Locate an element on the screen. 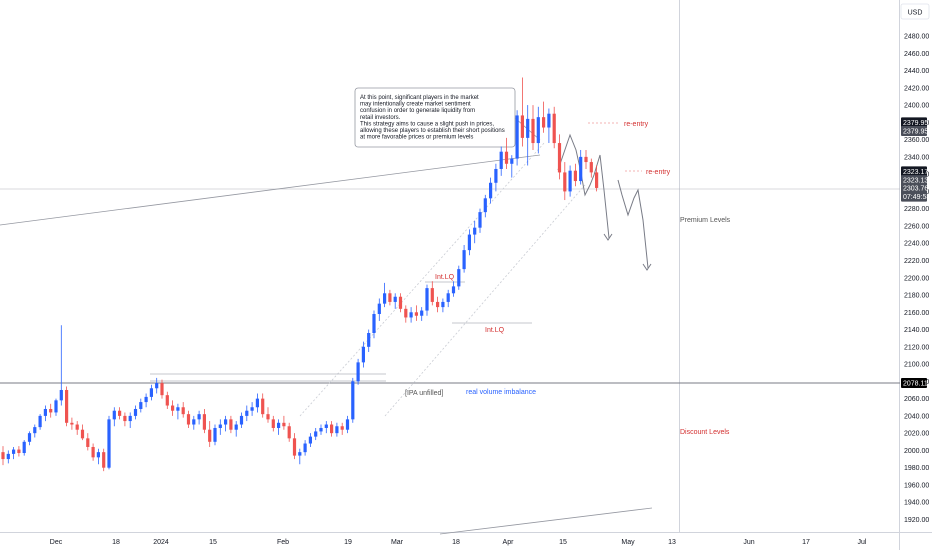 The height and width of the screenshot is (555, 932). x-tick-label: 18 is located at coordinates (456, 542).